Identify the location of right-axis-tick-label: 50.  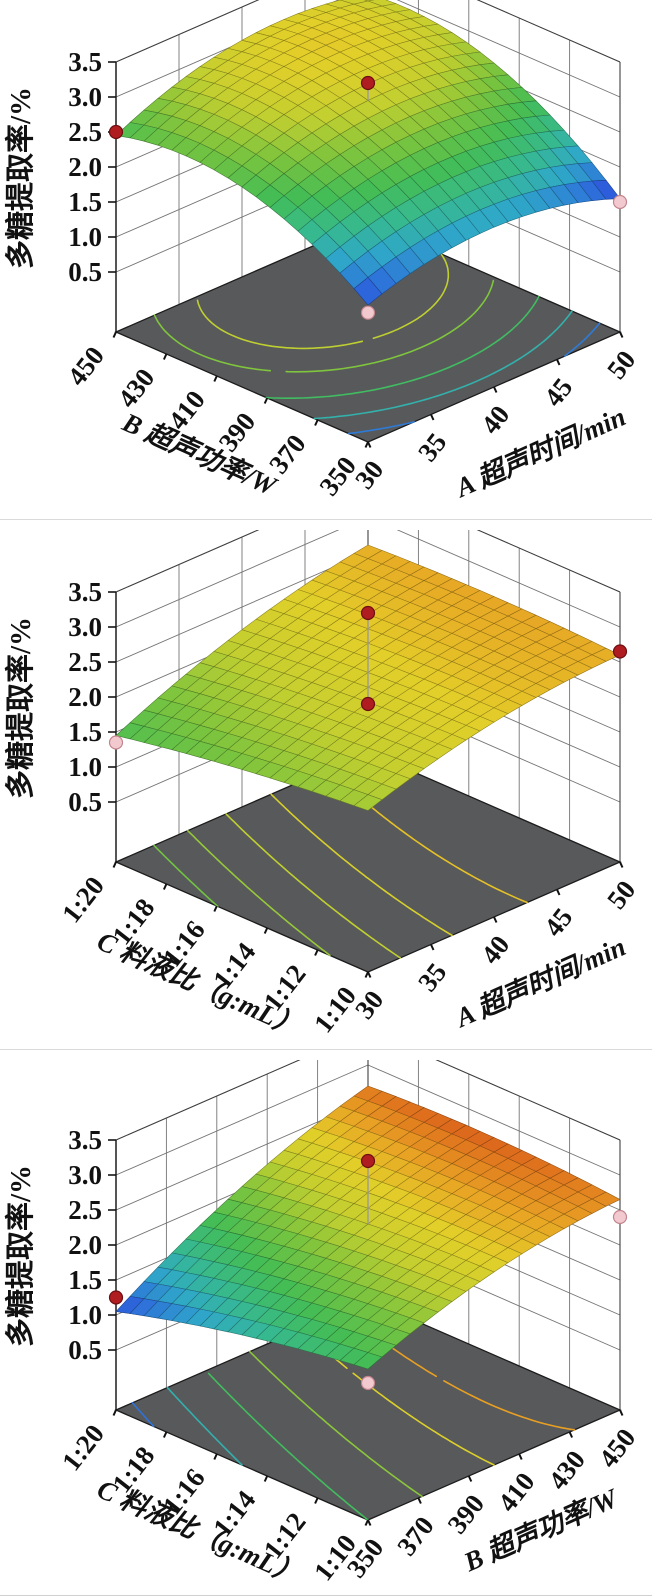
(621, 365).